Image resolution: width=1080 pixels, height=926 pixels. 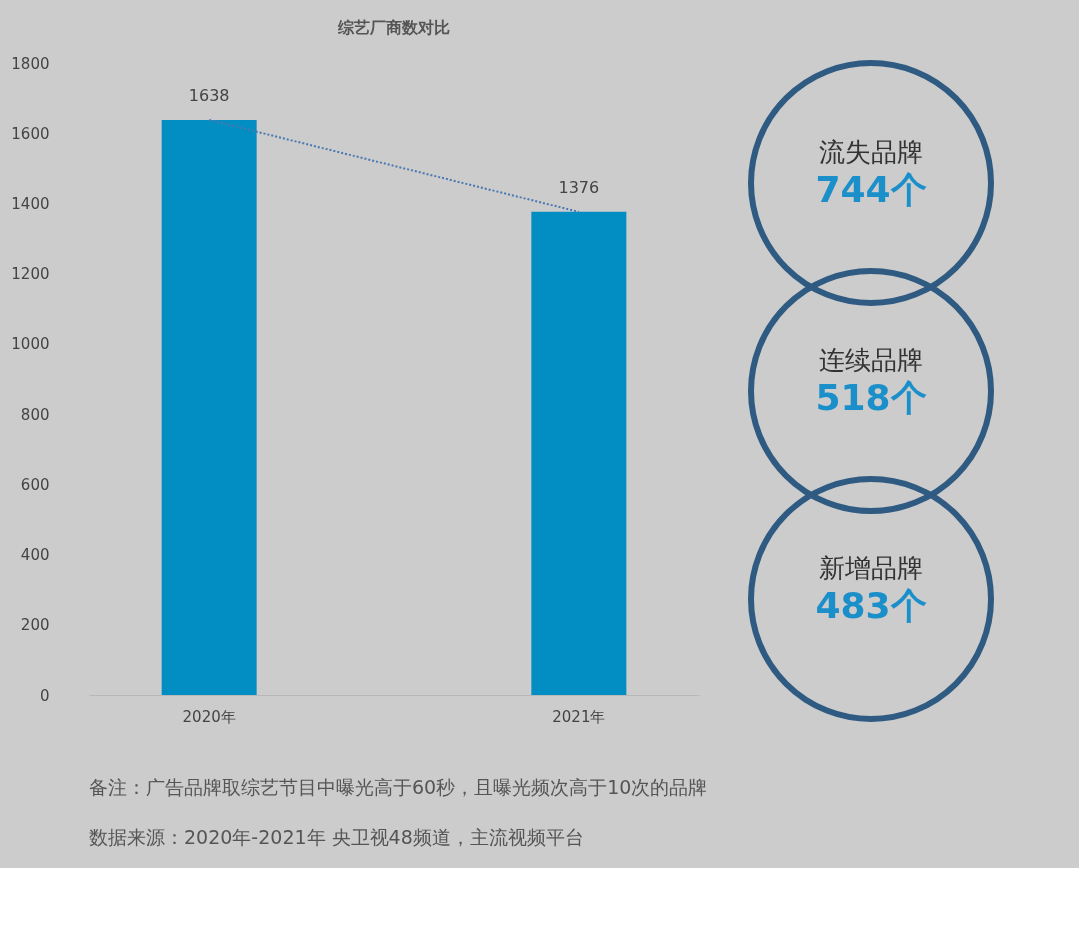 I want to click on text: 备注：广告品牌取综艺节目中曝光高于60秒，且曝光频次高于10次的品牌, so click(x=398, y=787).